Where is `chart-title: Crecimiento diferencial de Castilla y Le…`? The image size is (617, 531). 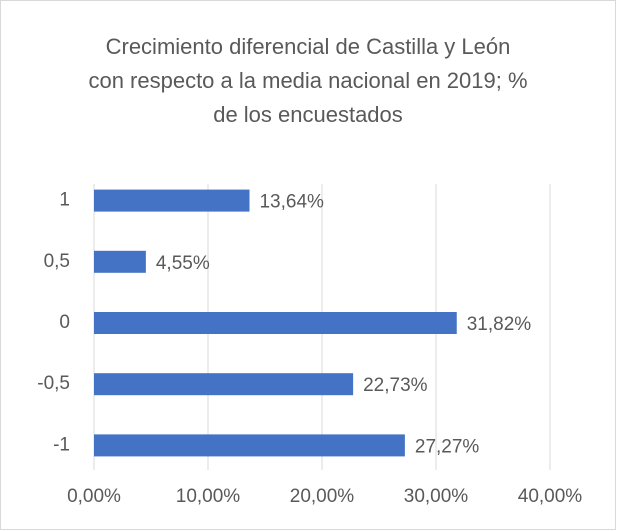 chart-title: Crecimiento diferencial de Castilla y Le… is located at coordinates (308, 80).